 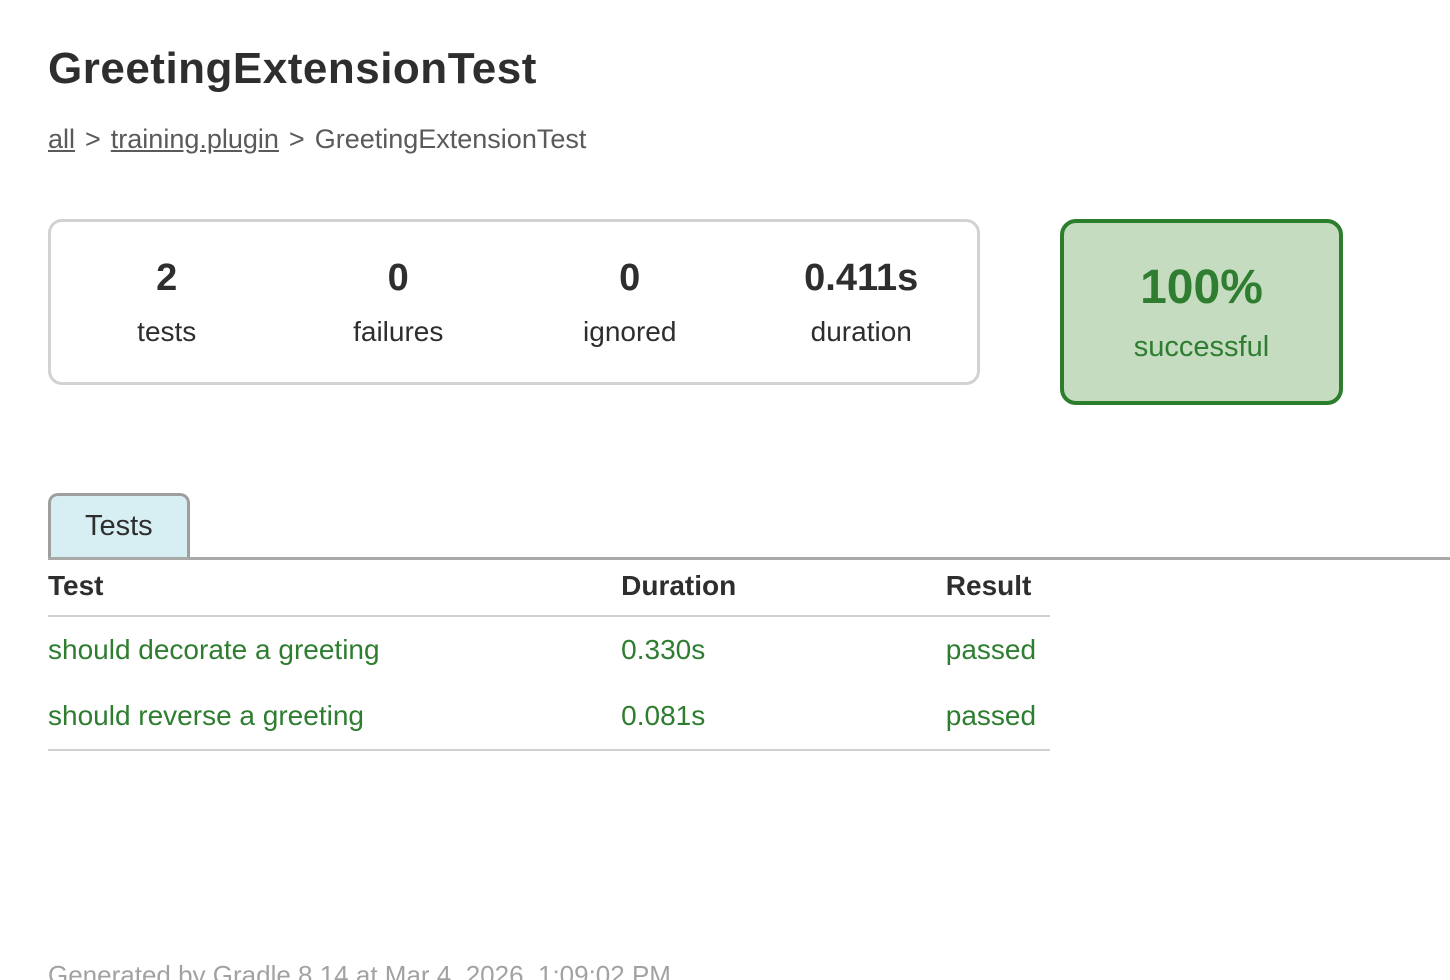 What do you see at coordinates (398, 277) in the screenshot?
I see `failures-count: 0` at bounding box center [398, 277].